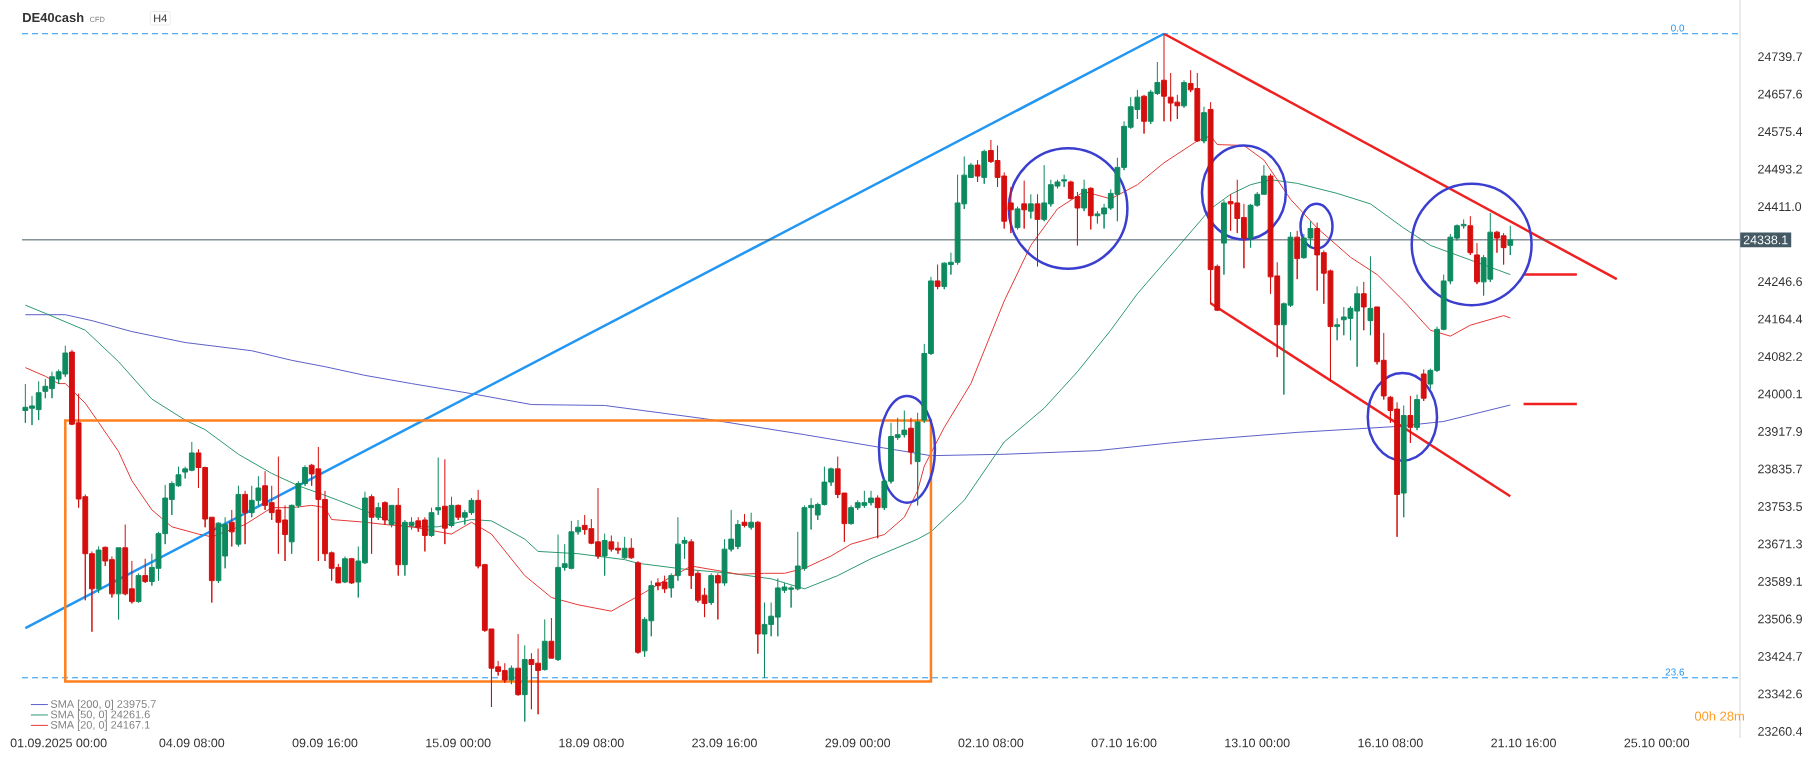 Image resolution: width=1815 pixels, height=761 pixels. I want to click on annotation: 23.6, so click(1675, 672).